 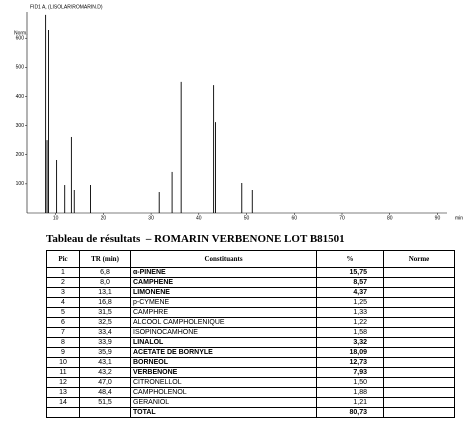 I want to click on table-cell: 33,9, so click(x=105, y=342).